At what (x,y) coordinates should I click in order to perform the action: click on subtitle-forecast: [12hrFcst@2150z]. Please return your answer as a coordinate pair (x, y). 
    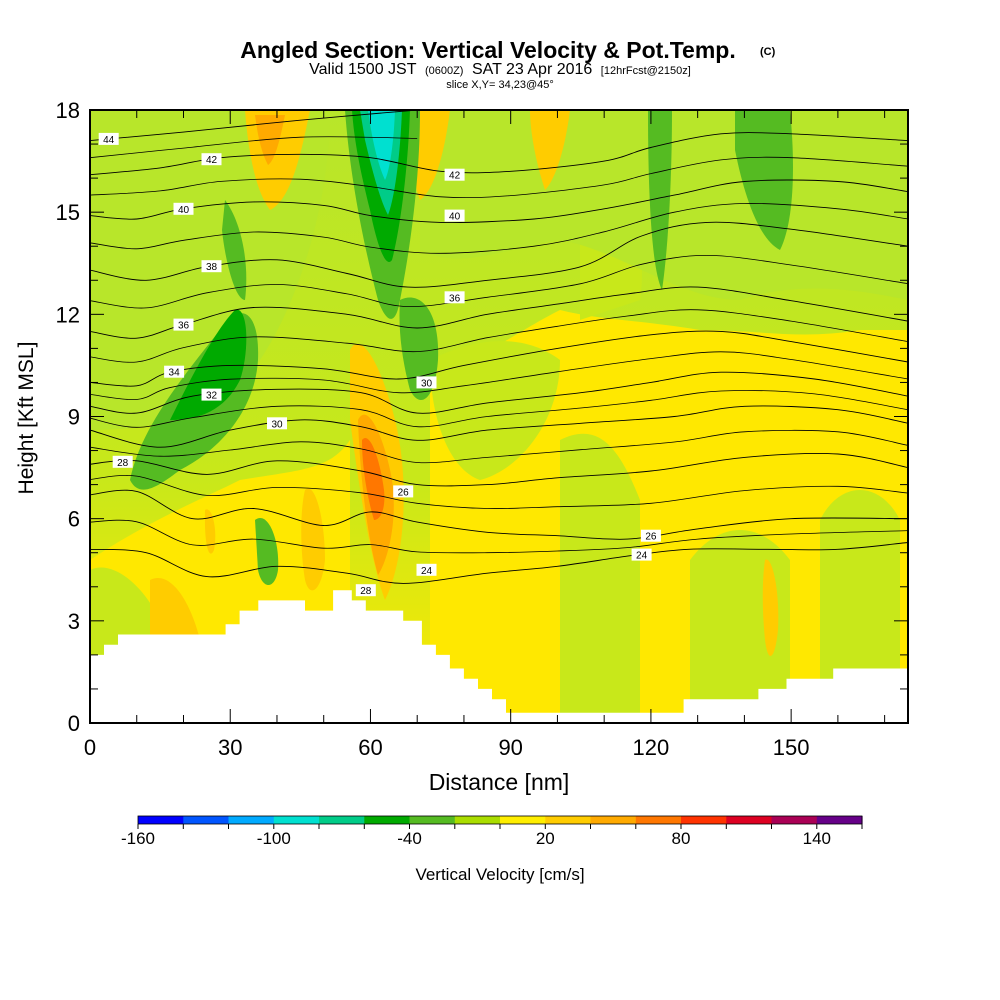
    Looking at the image, I should click on (646, 71).